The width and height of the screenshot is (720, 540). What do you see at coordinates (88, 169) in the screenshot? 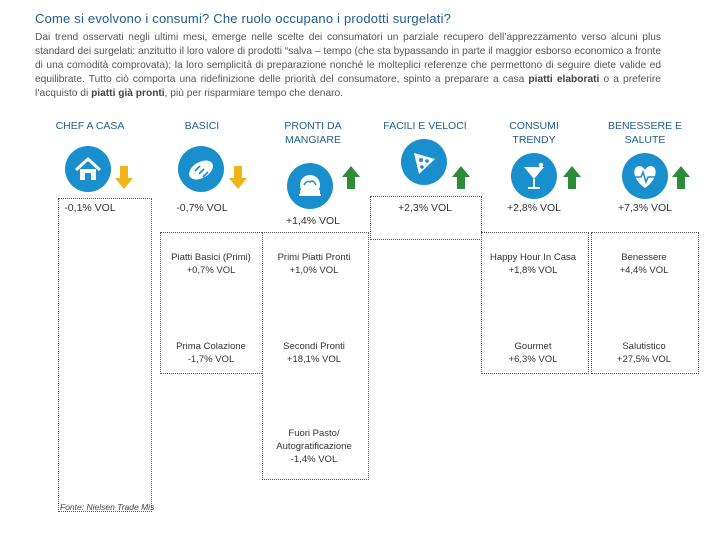
I see `house-icon` at bounding box center [88, 169].